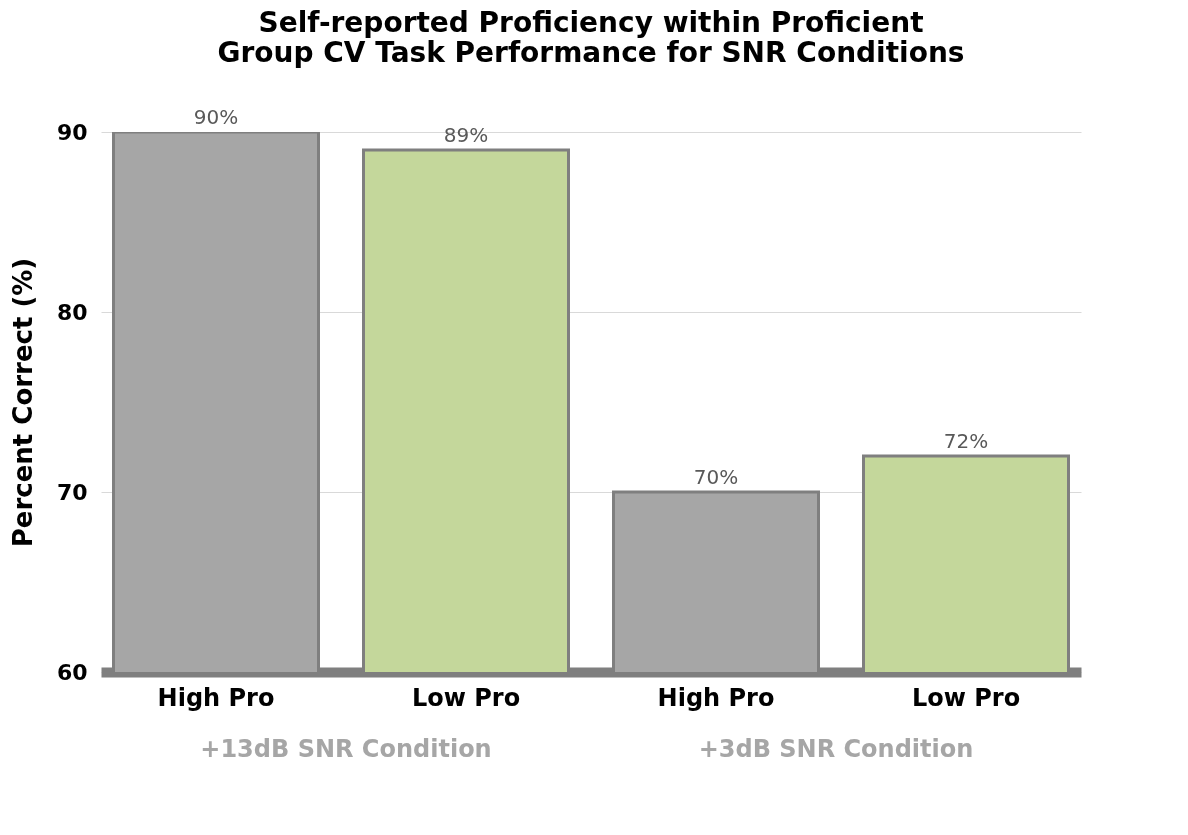  What do you see at coordinates (216, 117) in the screenshot?
I see `data-label: 90%` at bounding box center [216, 117].